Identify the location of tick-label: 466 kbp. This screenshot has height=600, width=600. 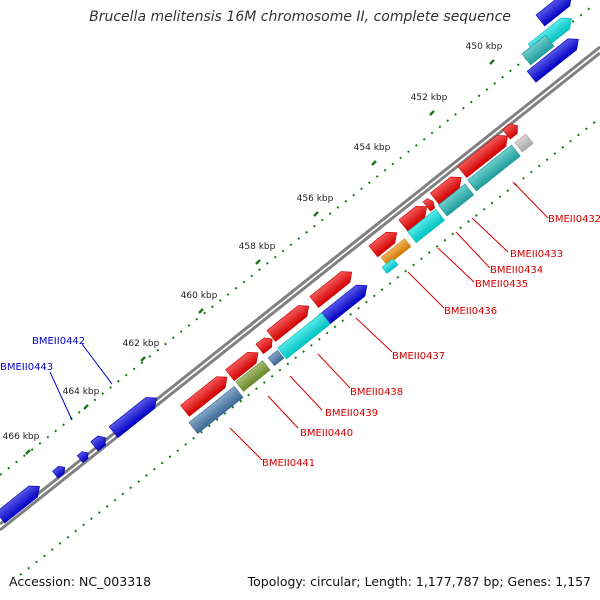
(21, 437).